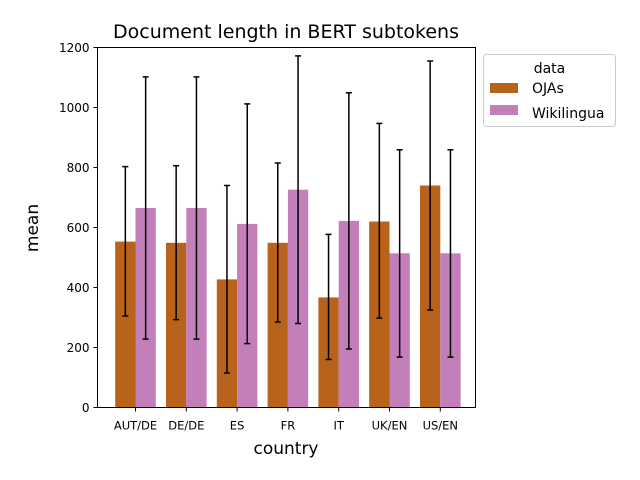 This screenshot has height=480, width=640. Describe the element at coordinates (277, 325) in the screenshot. I see `bar-ojas-fr` at that location.